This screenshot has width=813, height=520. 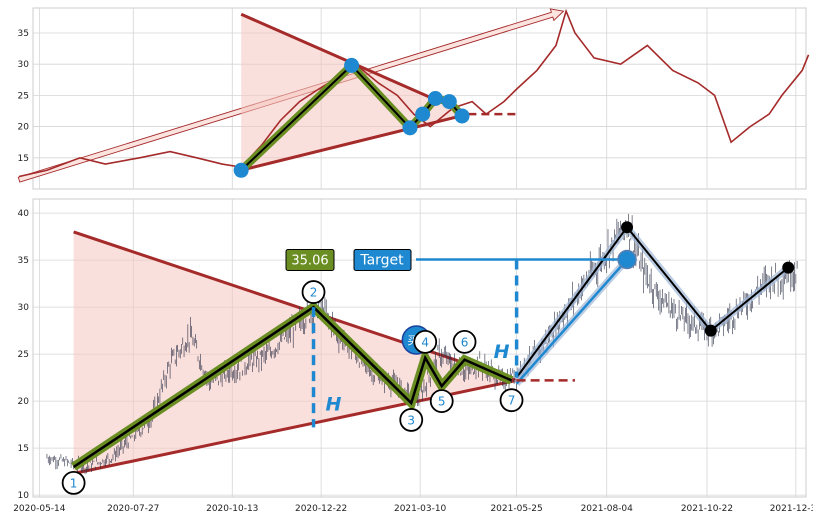 I want to click on x-tick-label: 2020-05-14, so click(x=39, y=509).